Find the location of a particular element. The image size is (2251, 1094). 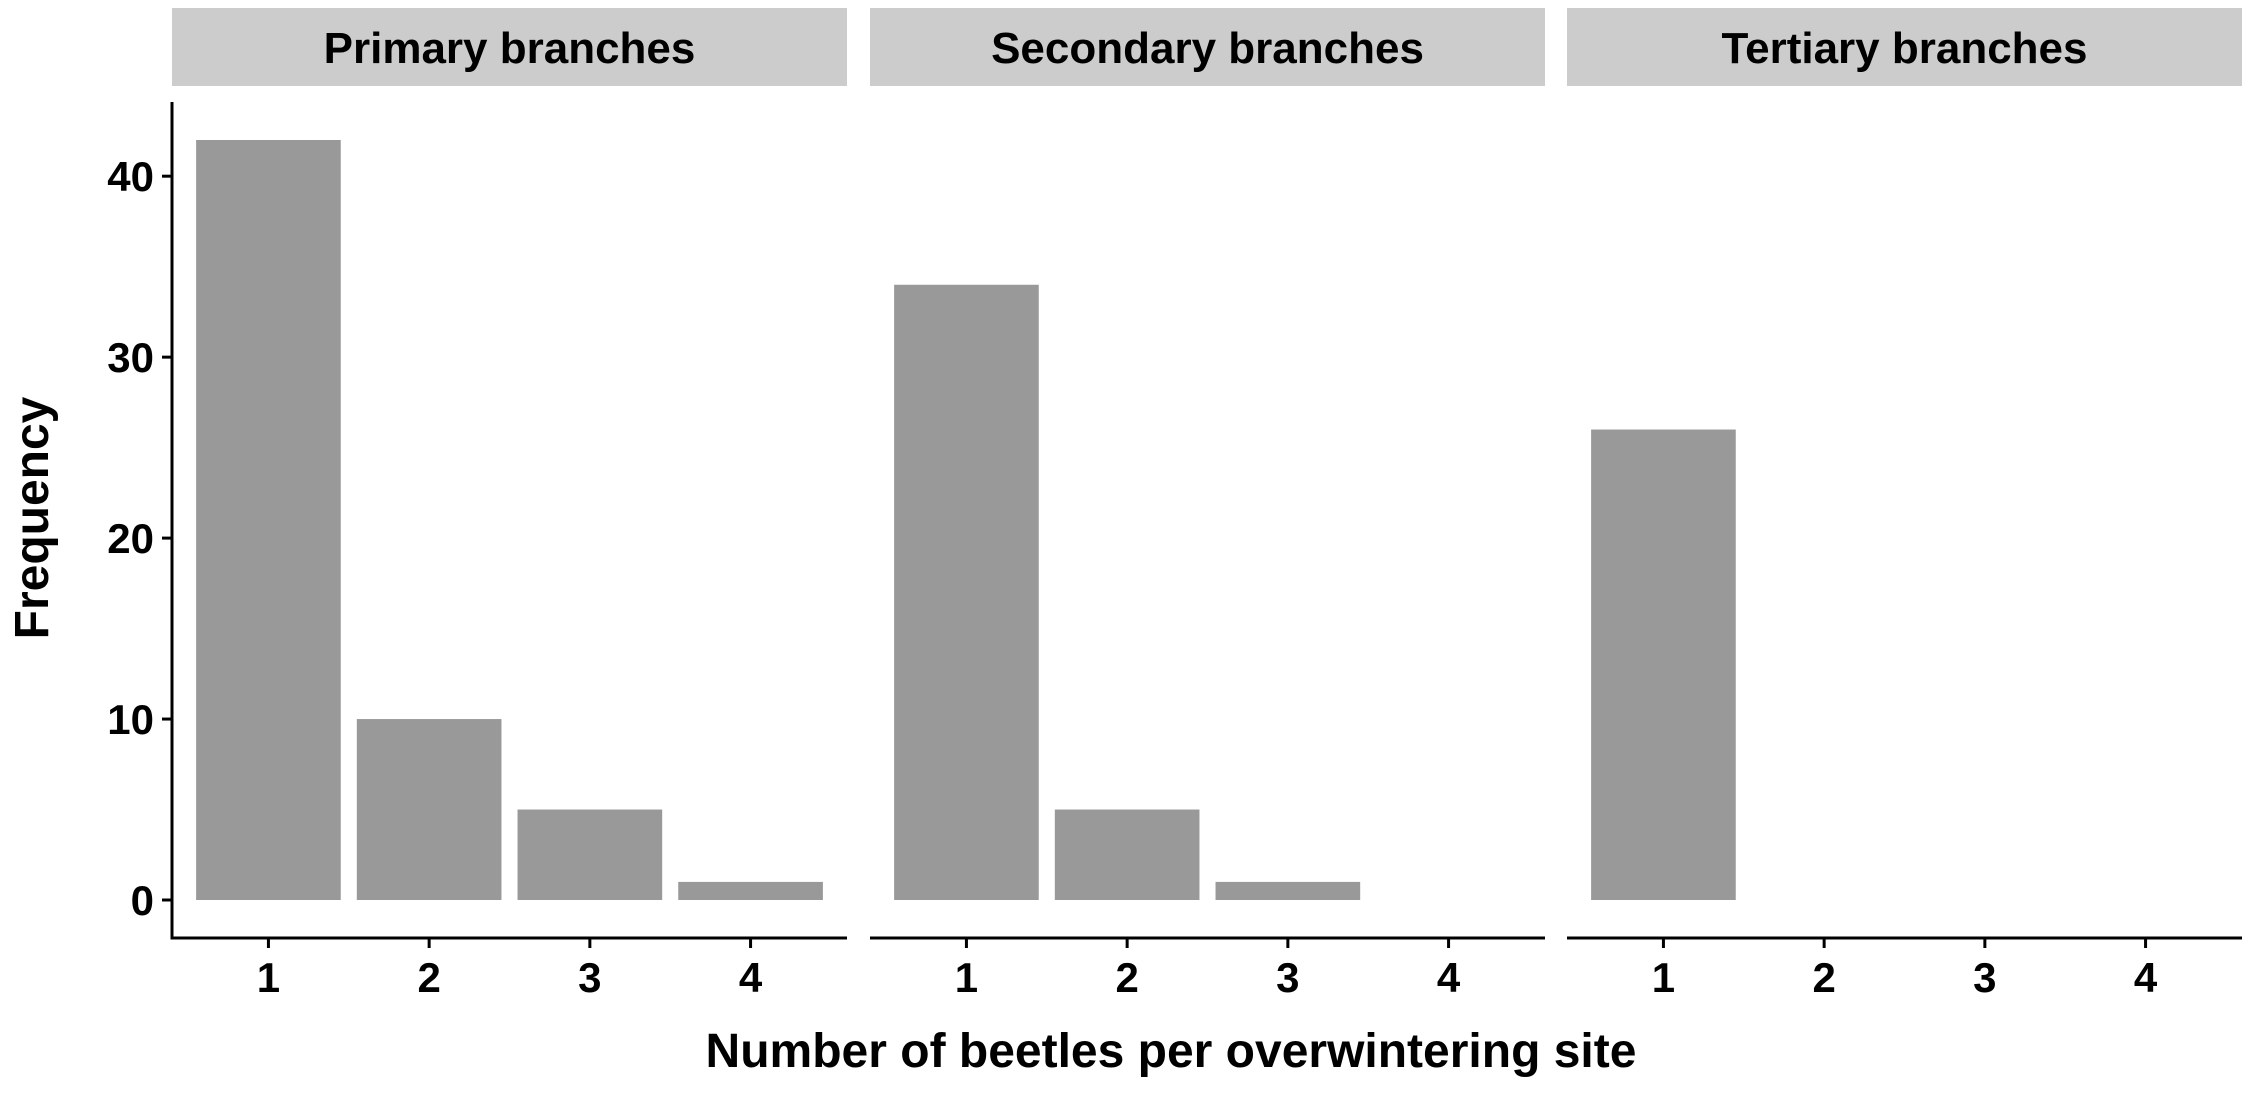

facet-title: Primary branches is located at coordinates (510, 48).